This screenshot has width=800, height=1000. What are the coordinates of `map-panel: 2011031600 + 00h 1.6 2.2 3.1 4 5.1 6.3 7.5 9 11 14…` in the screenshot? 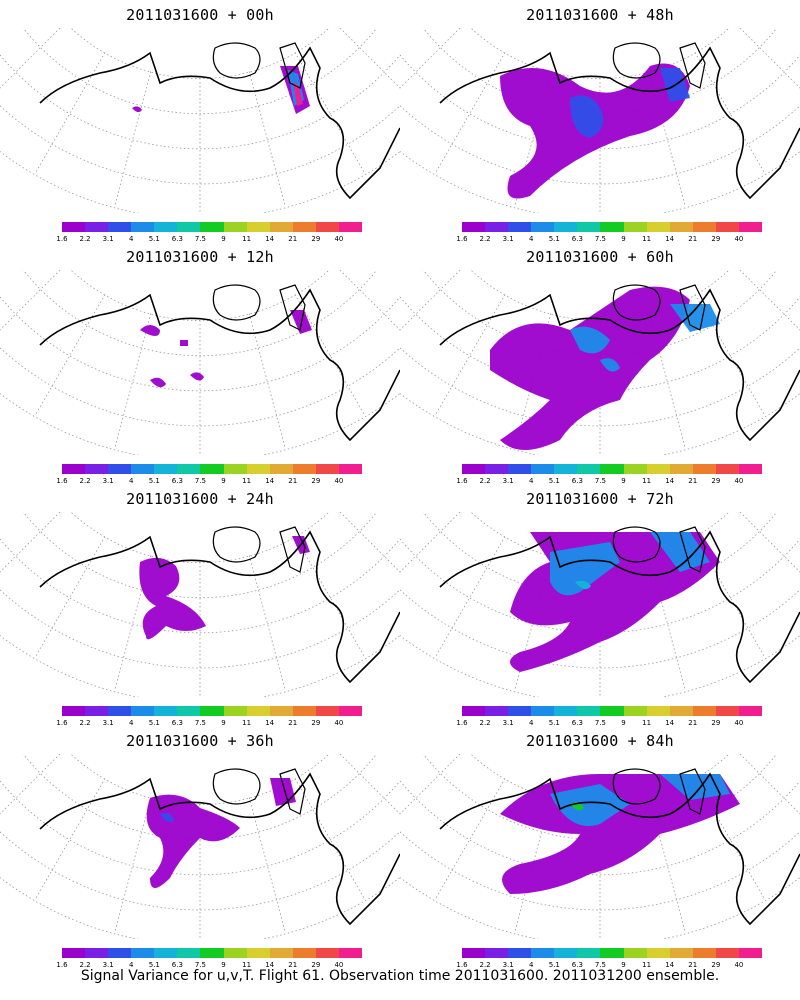 It's located at (200, 121).